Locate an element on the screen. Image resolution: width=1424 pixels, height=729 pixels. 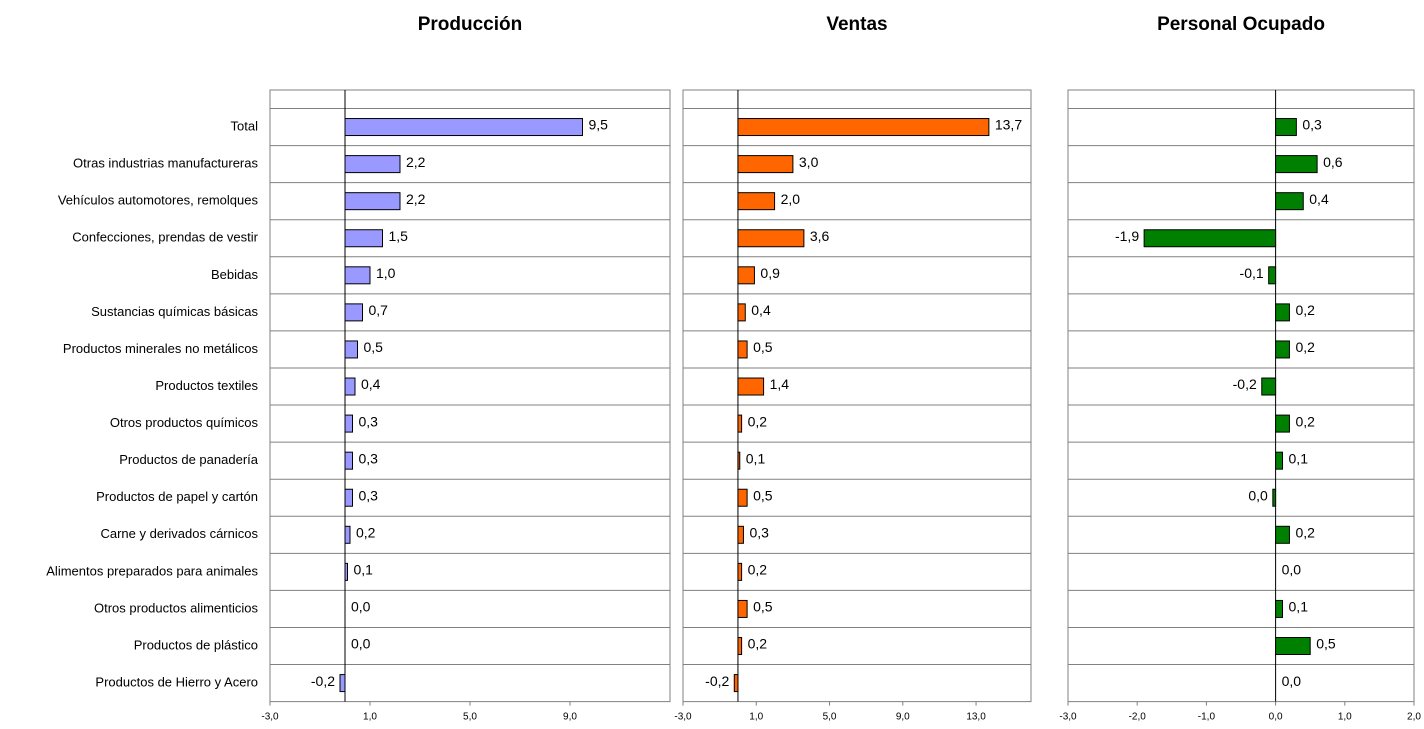
category-label: Bebidas is located at coordinates (234, 274).